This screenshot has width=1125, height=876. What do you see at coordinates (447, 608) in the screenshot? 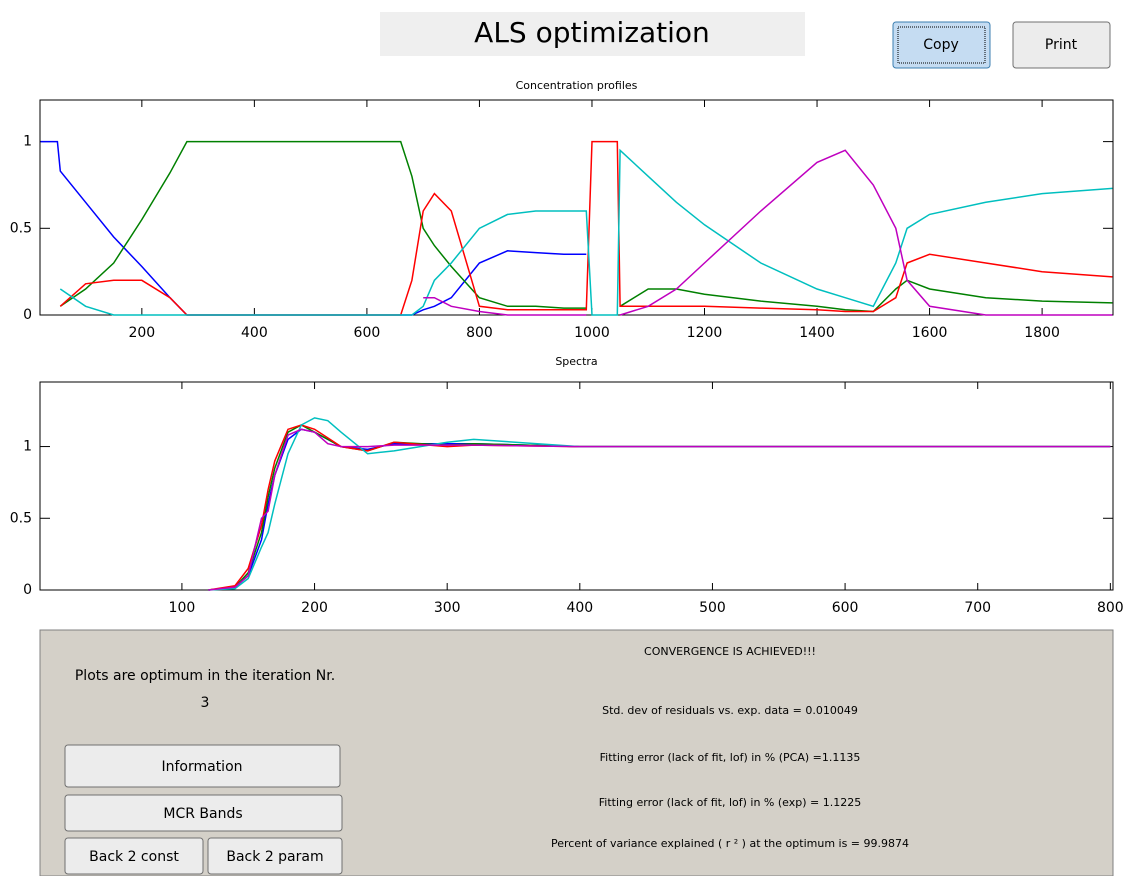
I see `x-tick-label: 300` at bounding box center [447, 608].